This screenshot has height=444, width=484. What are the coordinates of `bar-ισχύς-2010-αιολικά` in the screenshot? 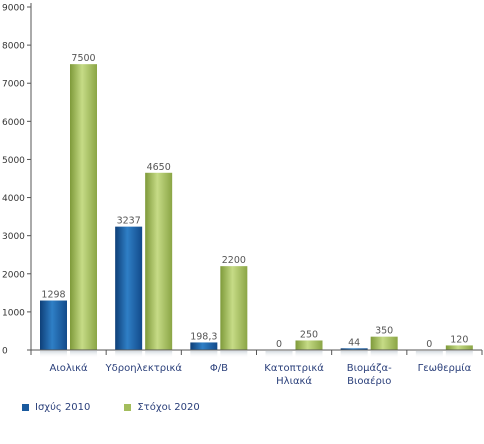 It's located at (53, 325).